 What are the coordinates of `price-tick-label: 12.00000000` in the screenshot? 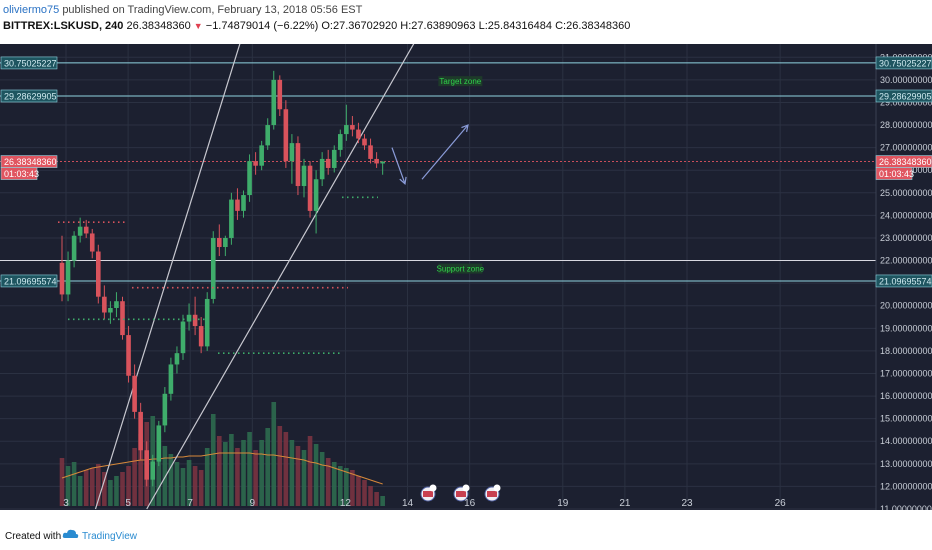 It's located at (906, 486).